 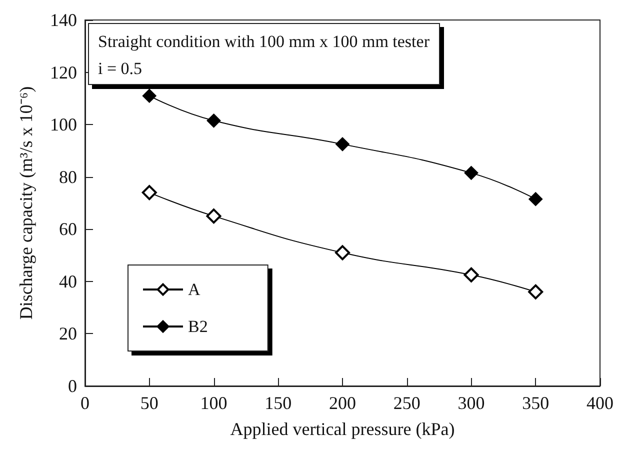 I want to click on x-tick-label: 150, so click(x=278, y=403).